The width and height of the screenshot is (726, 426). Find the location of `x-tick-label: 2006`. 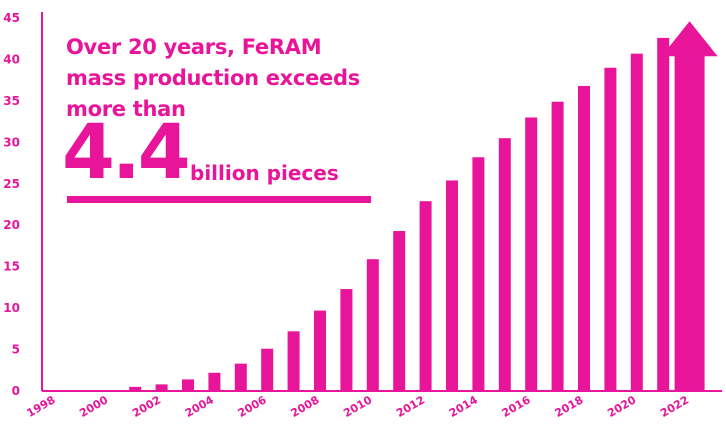

x-tick-label: 2006 is located at coordinates (252, 406).